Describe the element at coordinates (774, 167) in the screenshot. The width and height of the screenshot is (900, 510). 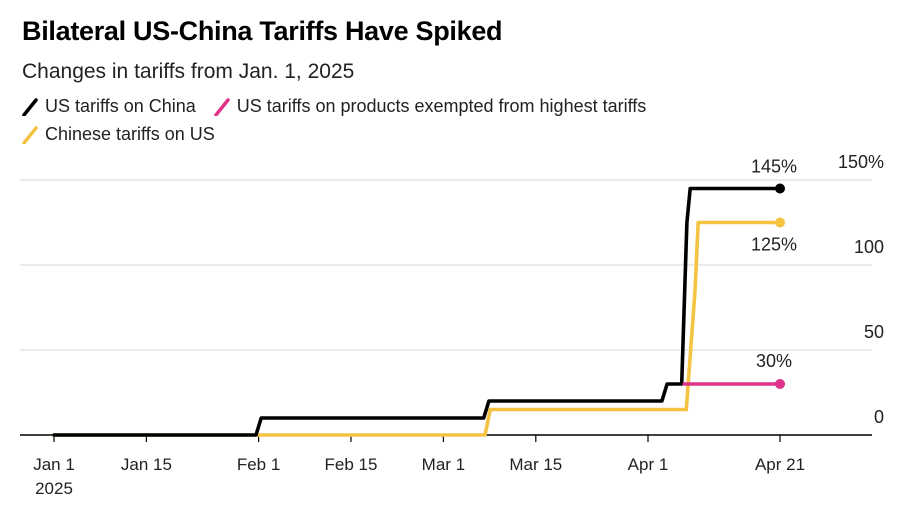
I see `series-end-label-0: 145%` at that location.